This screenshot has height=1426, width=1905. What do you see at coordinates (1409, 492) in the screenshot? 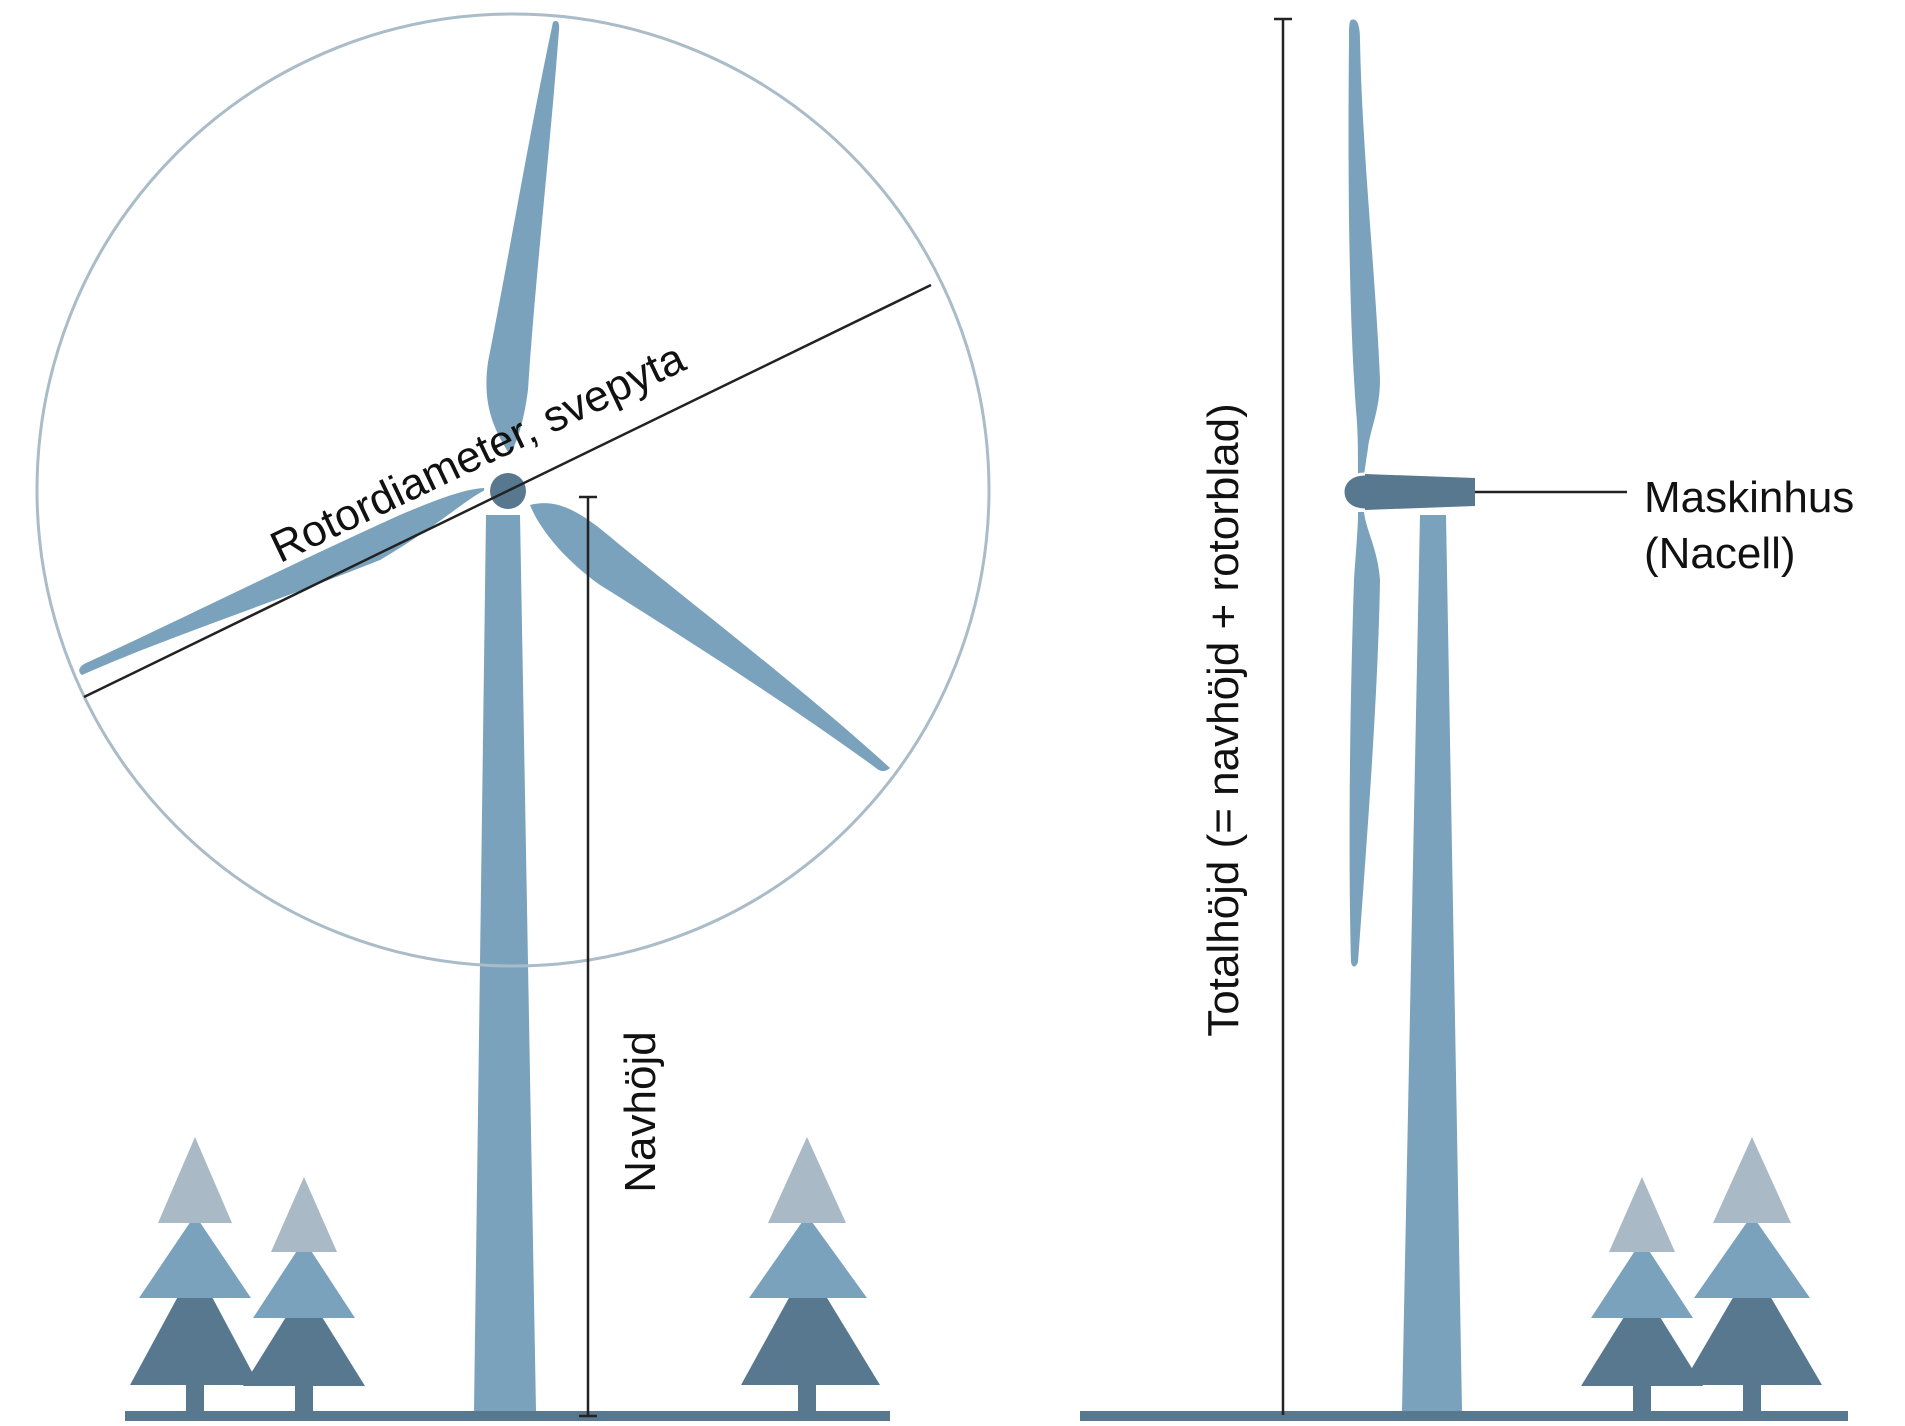
I see `nacelle` at bounding box center [1409, 492].